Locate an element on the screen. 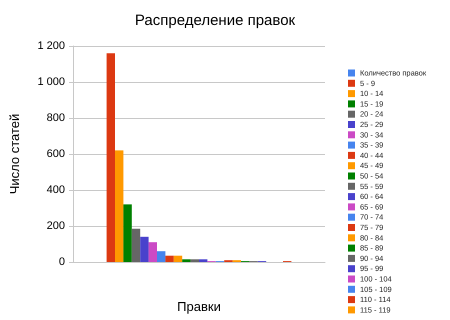 Image resolution: width=450 pixels, height=320 pixels. chart-title: Распределение правок is located at coordinates (215, 20).